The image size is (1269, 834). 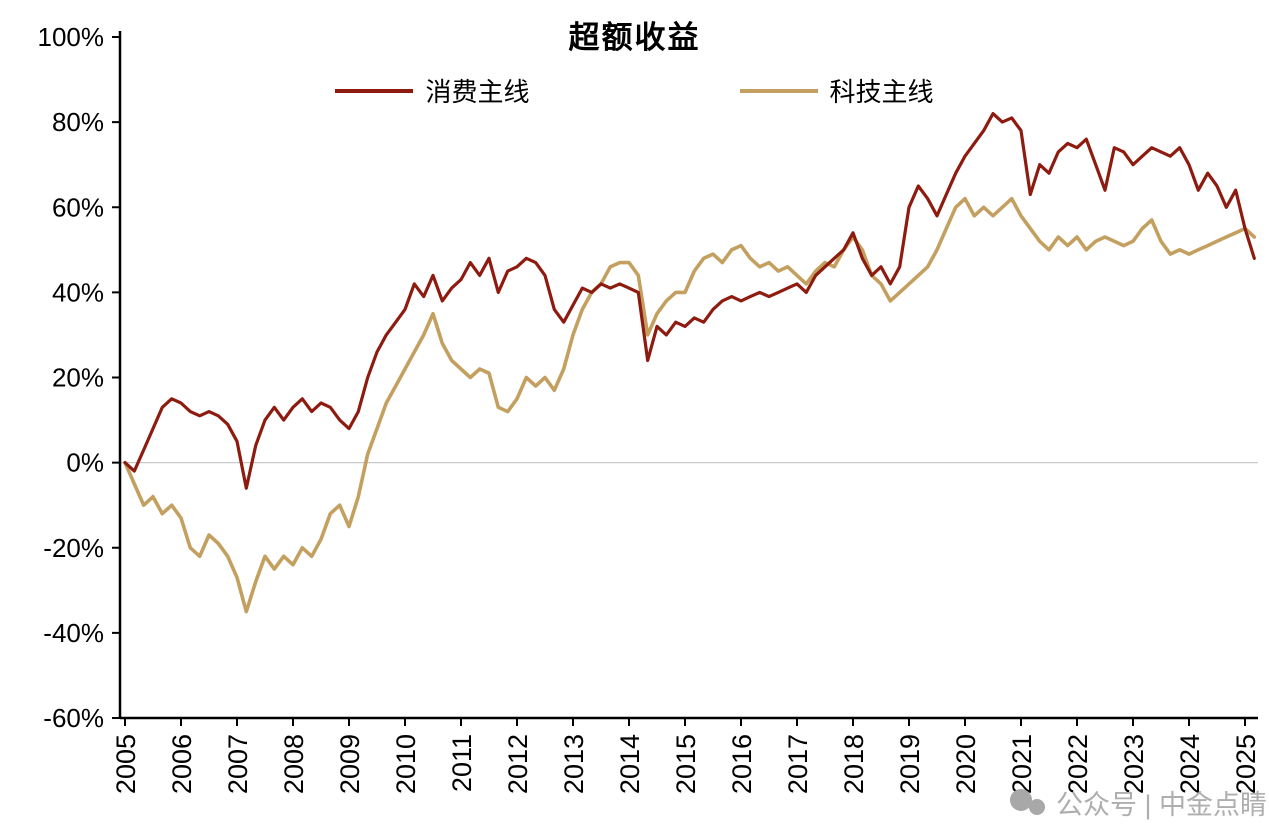 I want to click on x-tick-label: 2009, so click(x=350, y=764).